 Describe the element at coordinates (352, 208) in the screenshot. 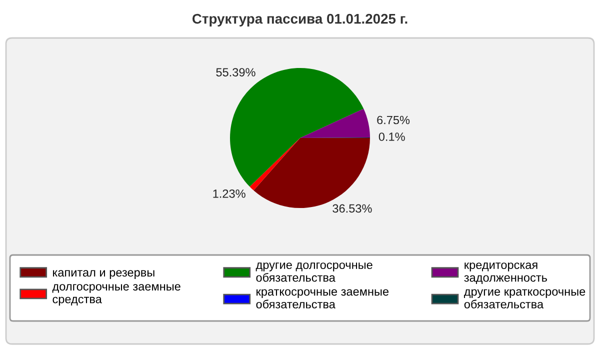

I see `data-label: 36.53%` at that location.